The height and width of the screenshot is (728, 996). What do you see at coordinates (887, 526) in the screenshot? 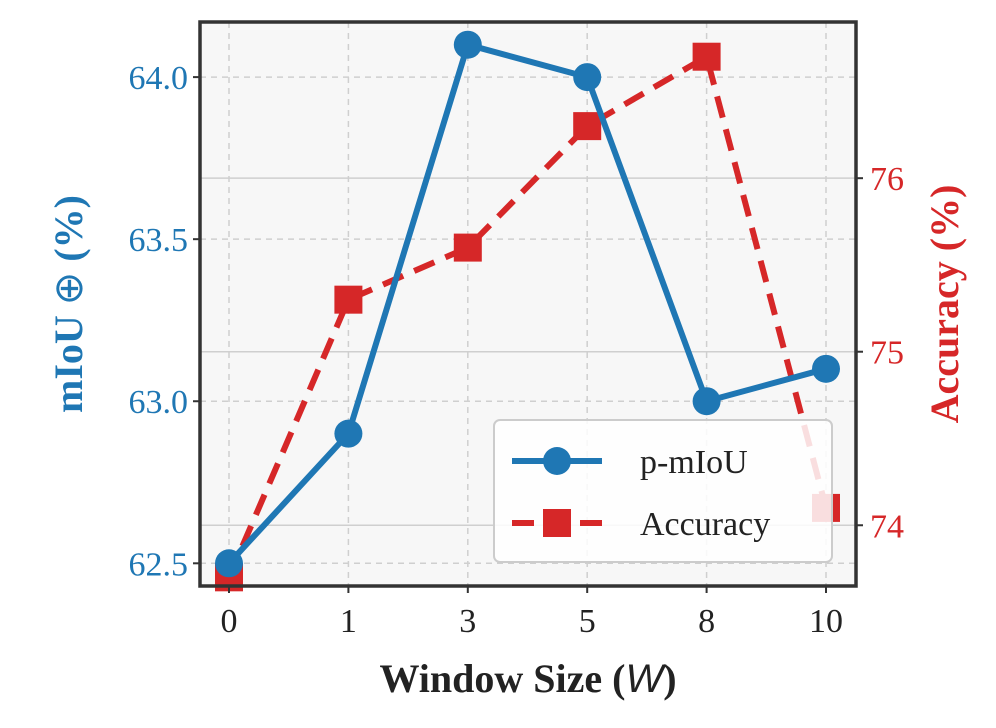
I see `y-right-tick-label: 74` at bounding box center [887, 526].